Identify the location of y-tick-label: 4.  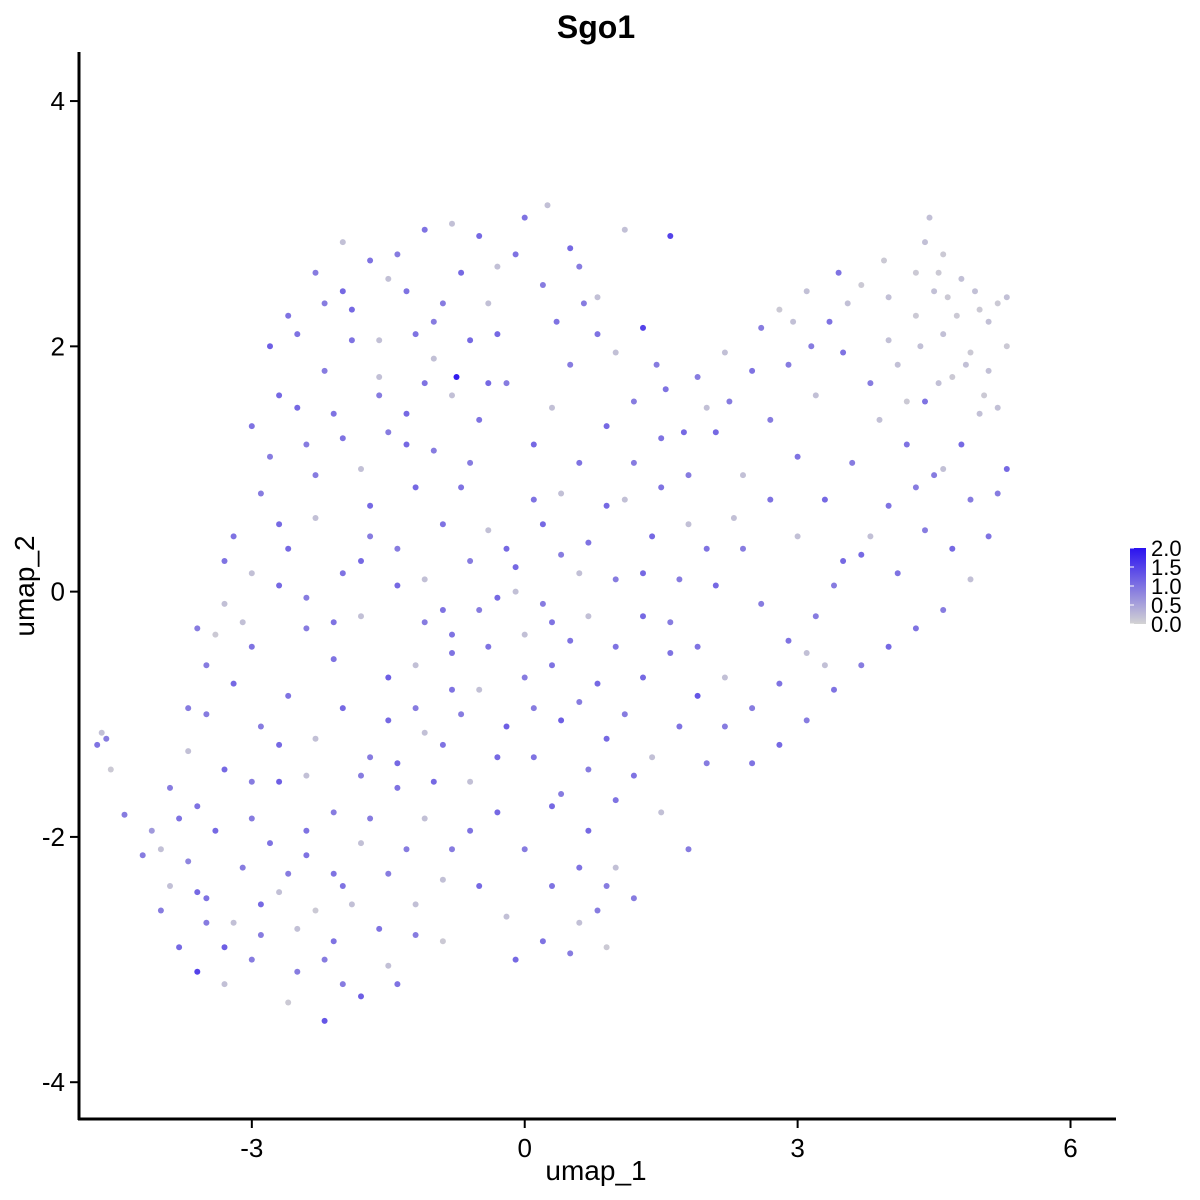
(58, 101).